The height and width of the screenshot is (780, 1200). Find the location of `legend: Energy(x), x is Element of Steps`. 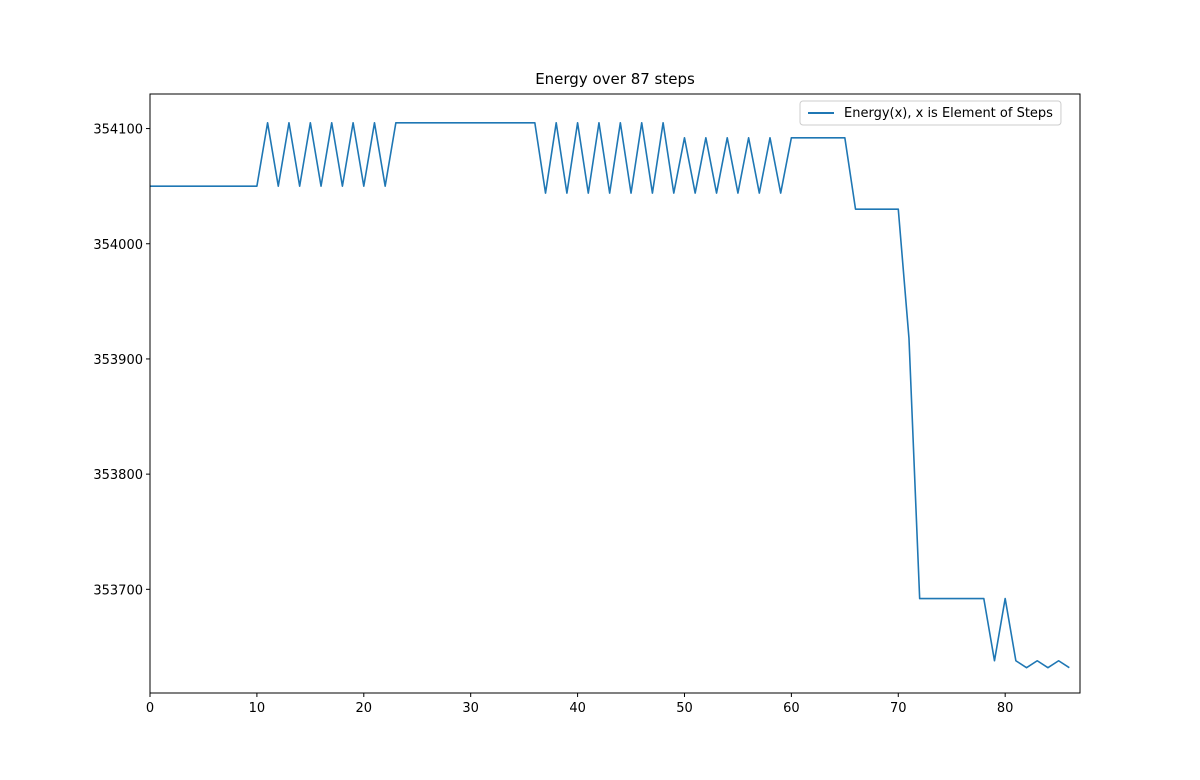

legend: Energy(x), x is Element of Steps is located at coordinates (930, 113).